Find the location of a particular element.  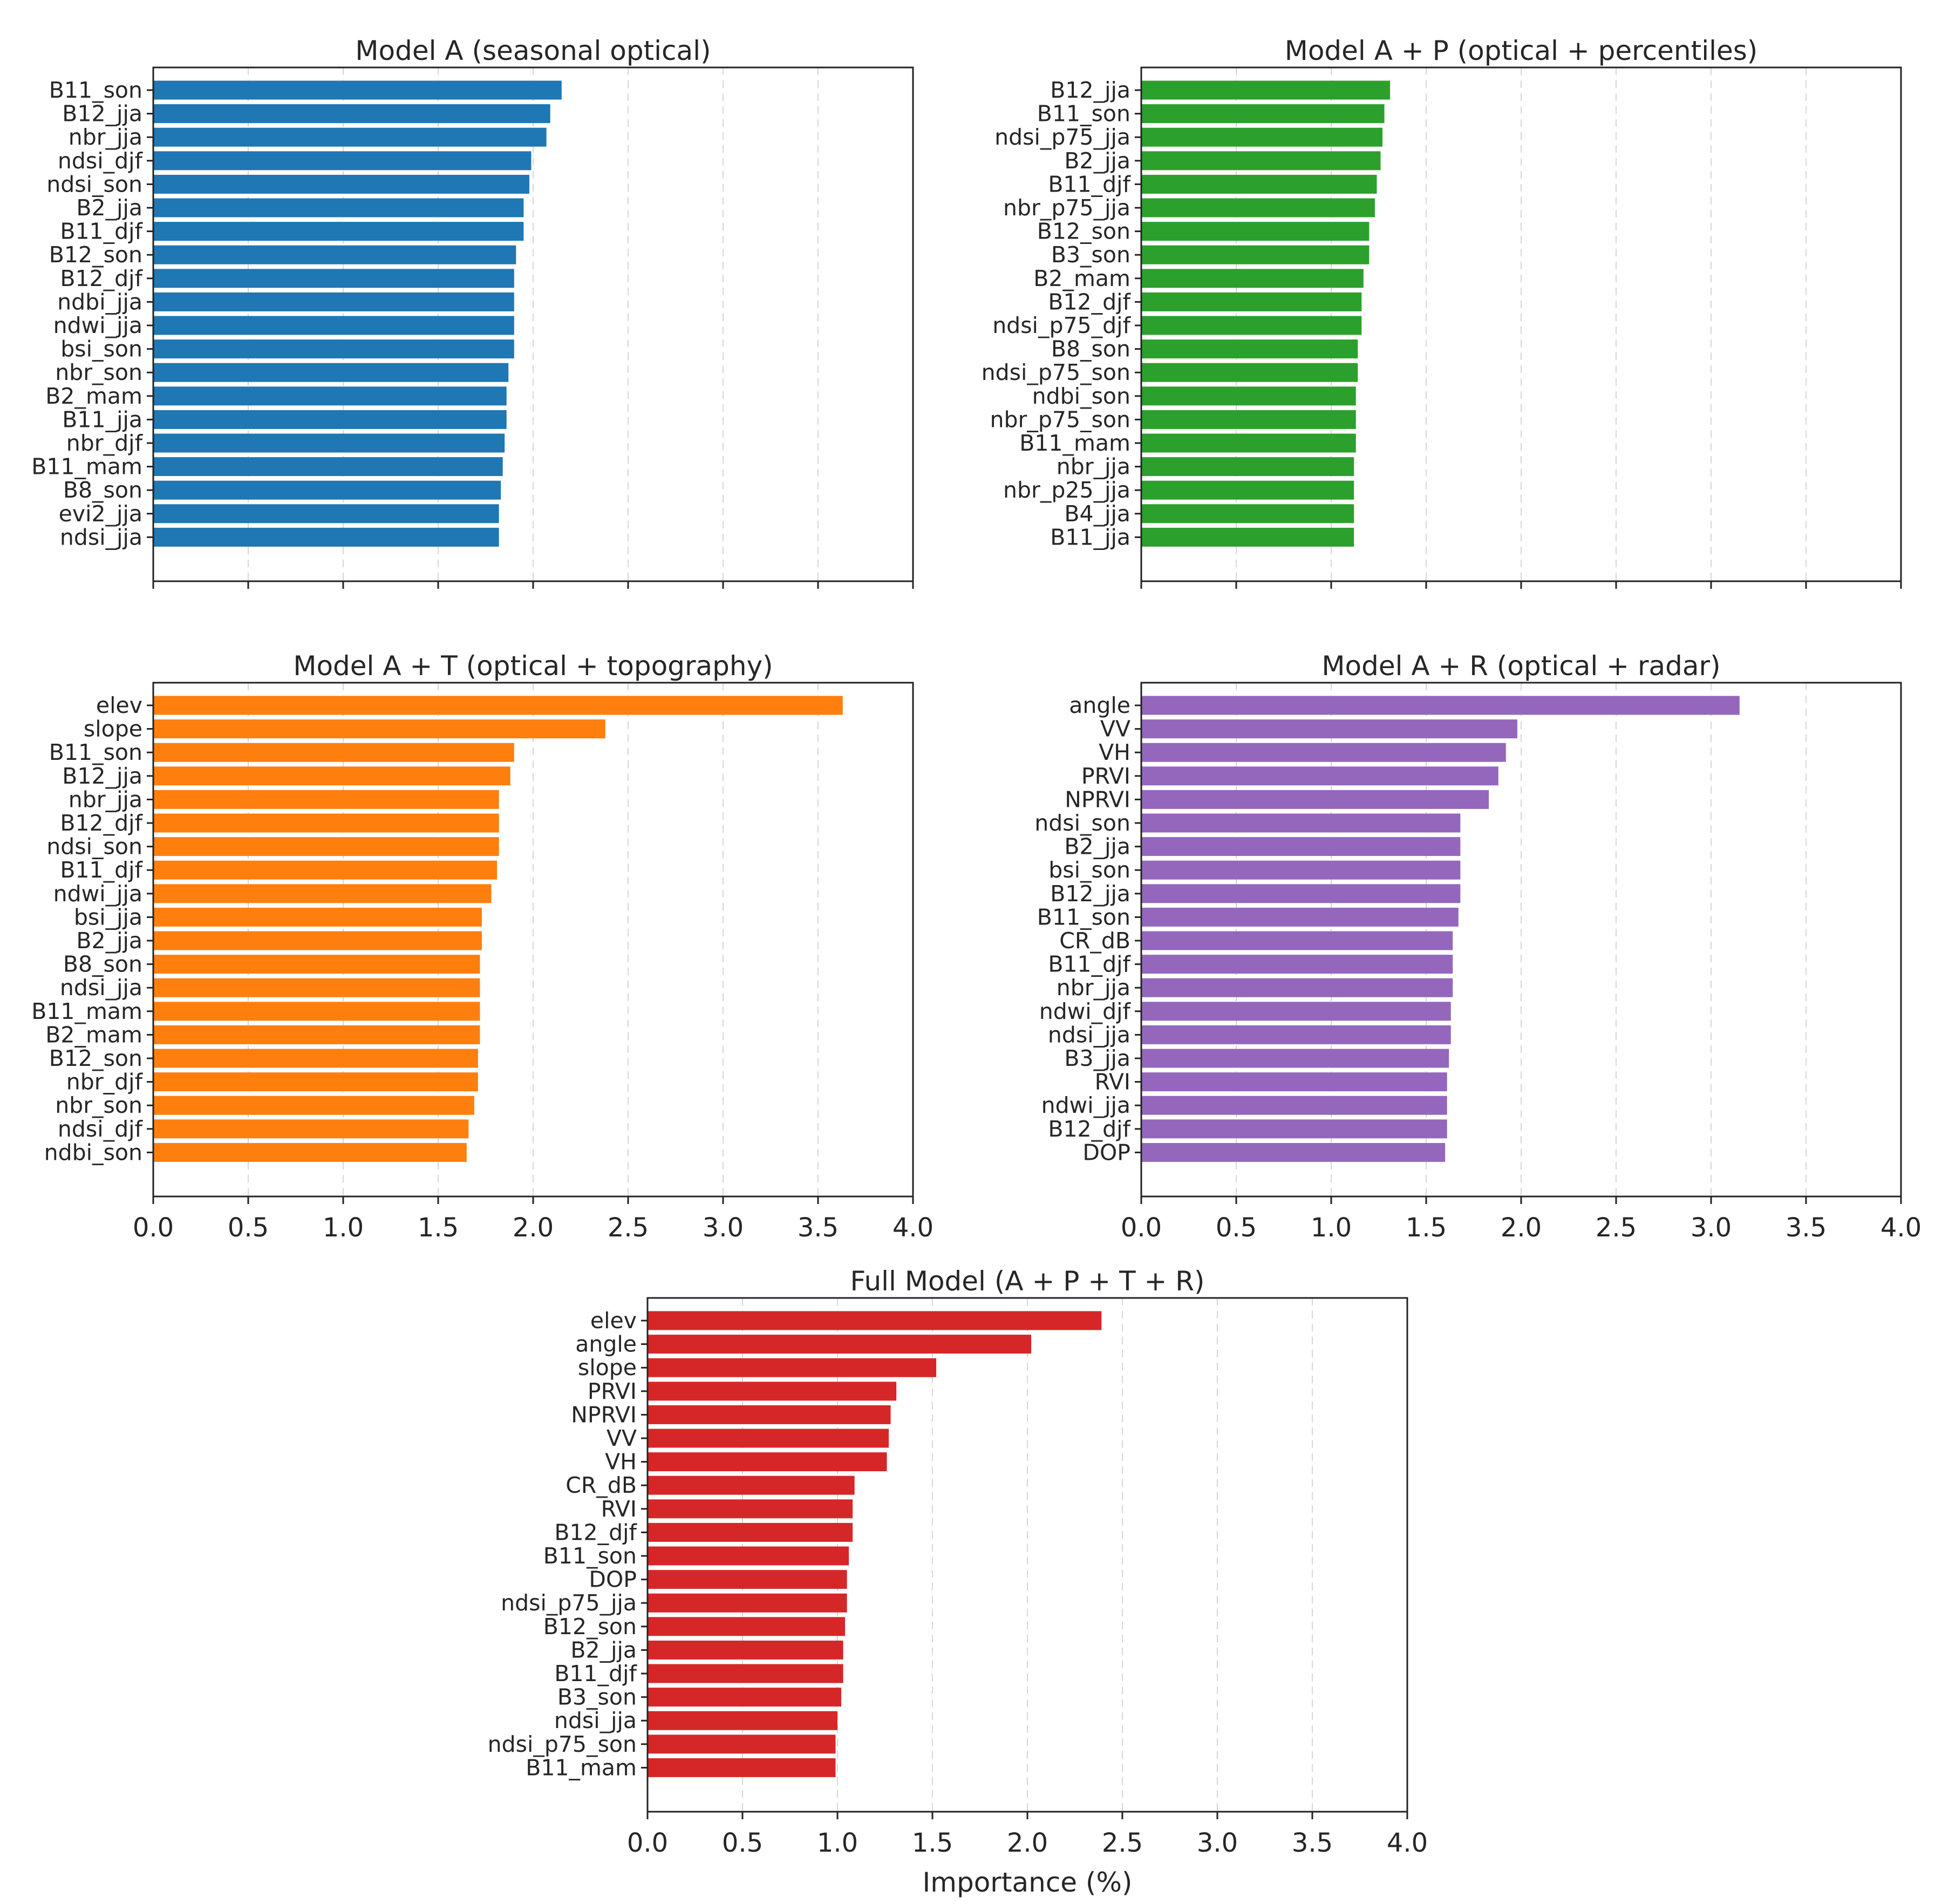

category-label: ndsi_p75_son is located at coordinates (1056, 372).